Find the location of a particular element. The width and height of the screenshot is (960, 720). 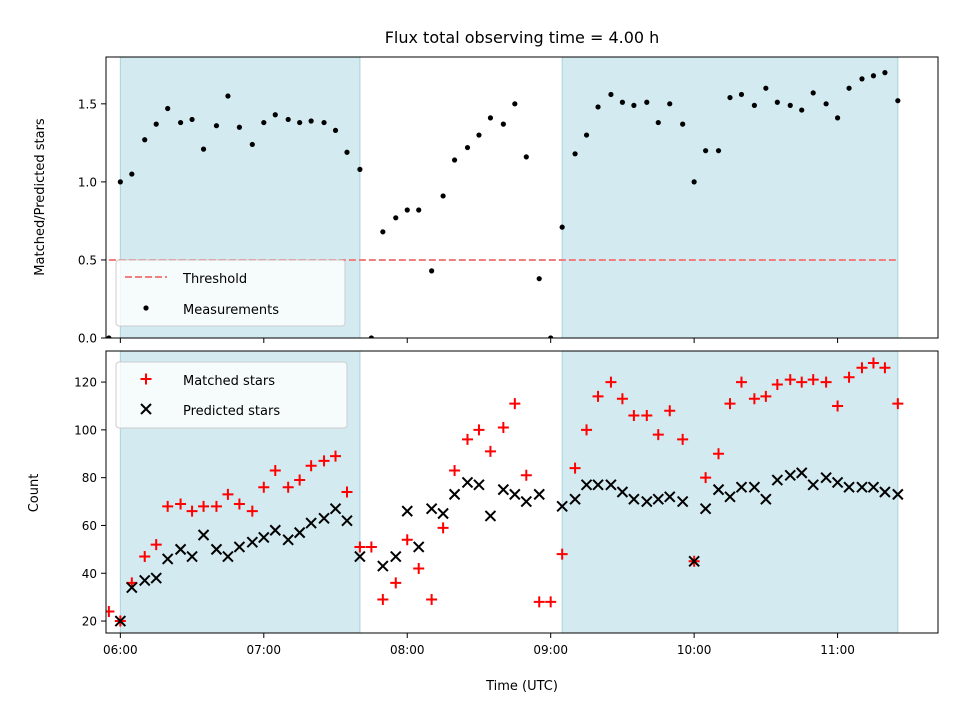

y-tick-label: 1.5 is located at coordinates (87, 104).